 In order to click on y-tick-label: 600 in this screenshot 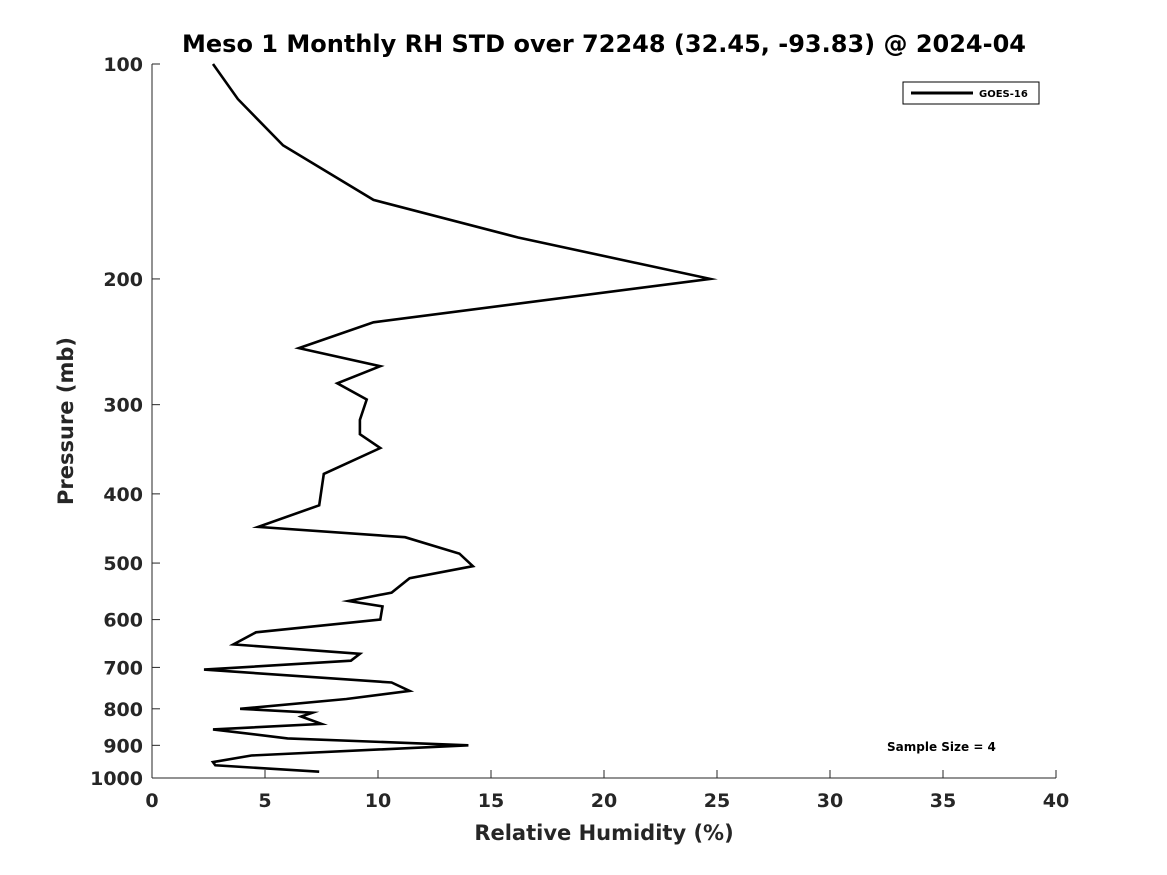, I will do `click(123, 621)`.